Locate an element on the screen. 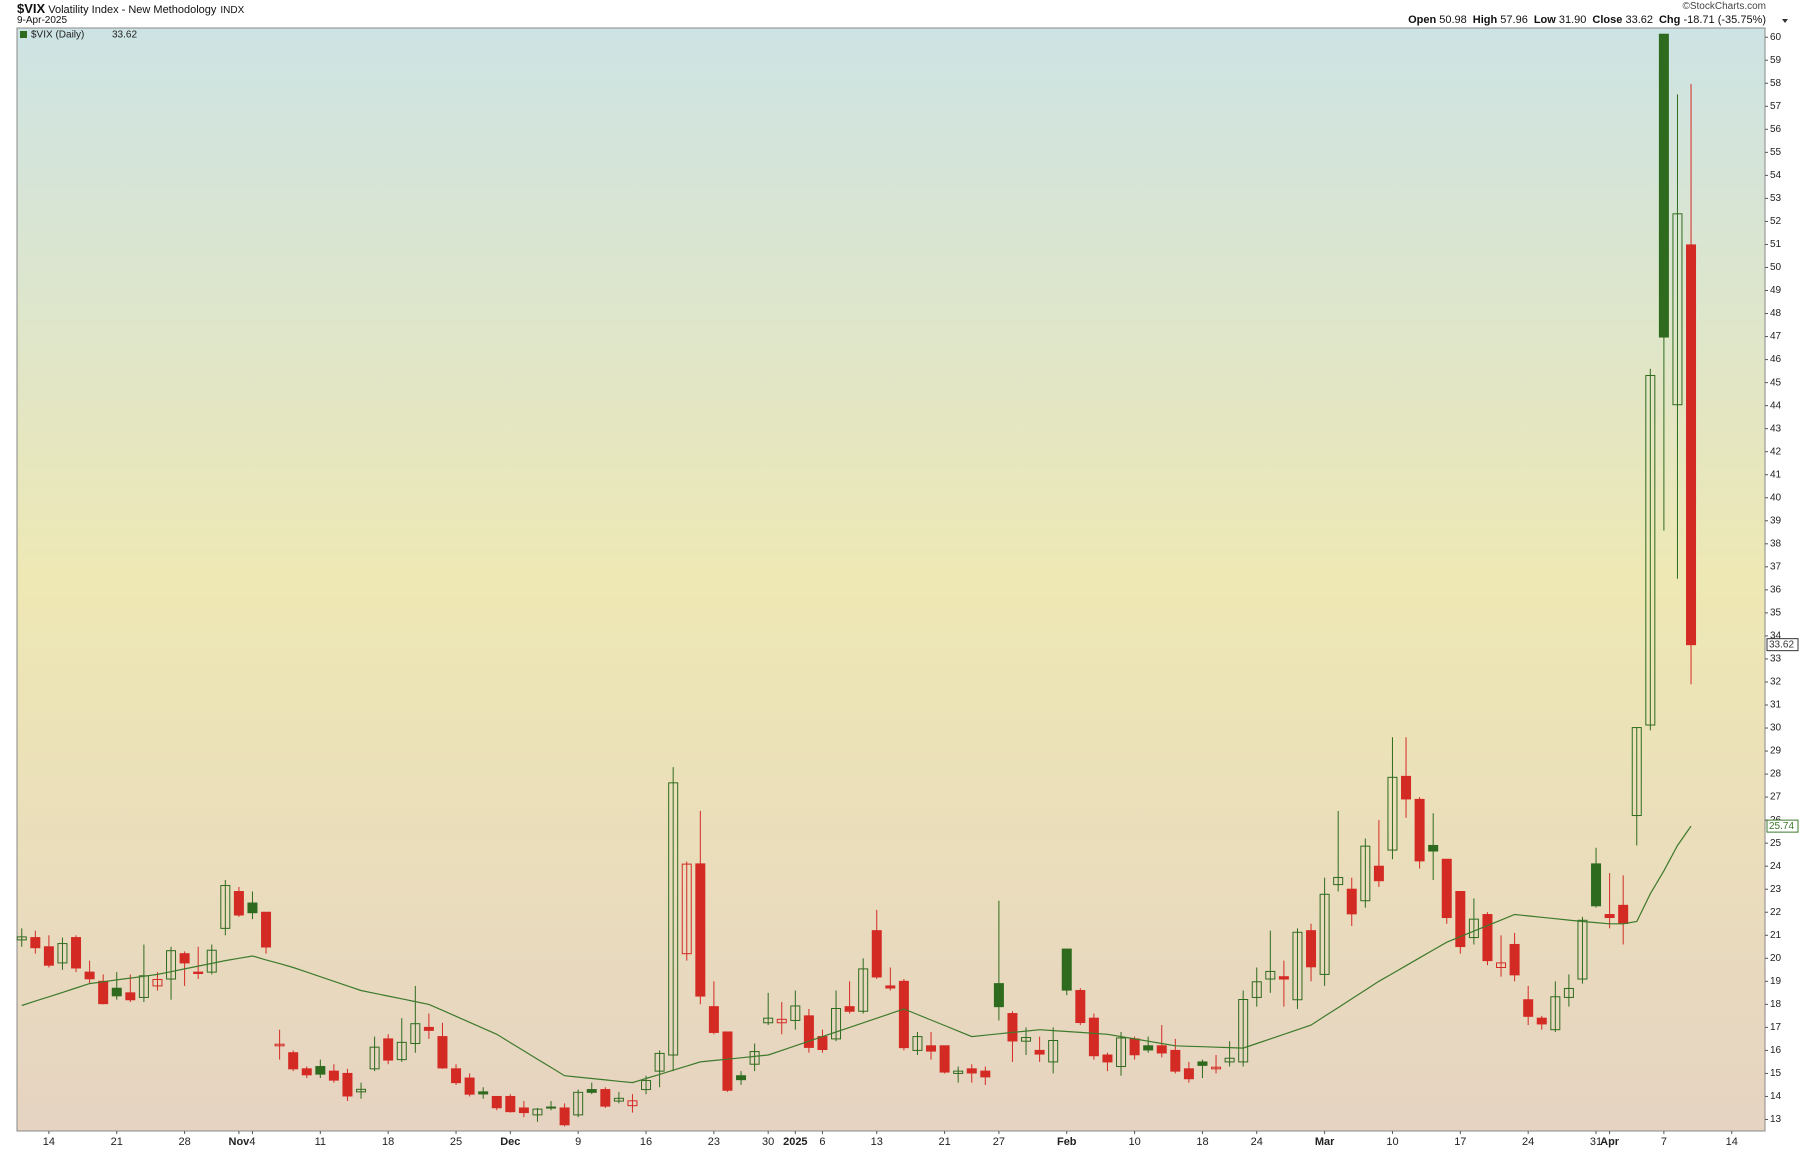 The height and width of the screenshot is (1150, 1800). dropdown-arrow is located at coordinates (1785, 21).